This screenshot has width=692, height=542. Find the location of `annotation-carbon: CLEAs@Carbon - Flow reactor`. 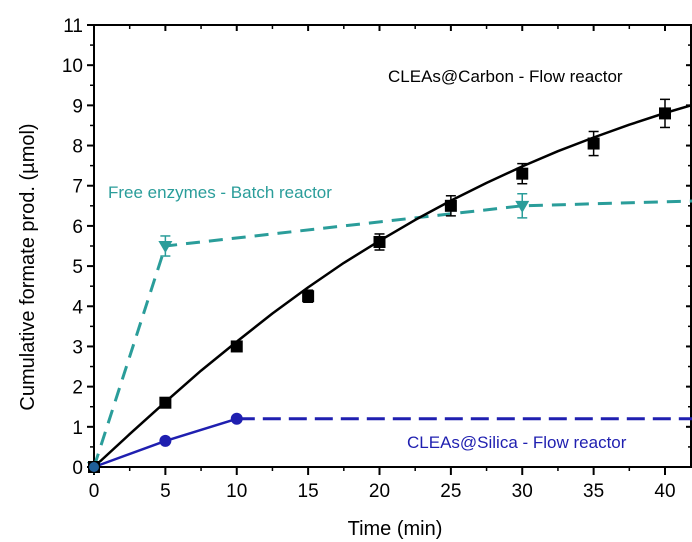

annotation-carbon: CLEAs@Carbon - Flow reactor is located at coordinates (505, 76).